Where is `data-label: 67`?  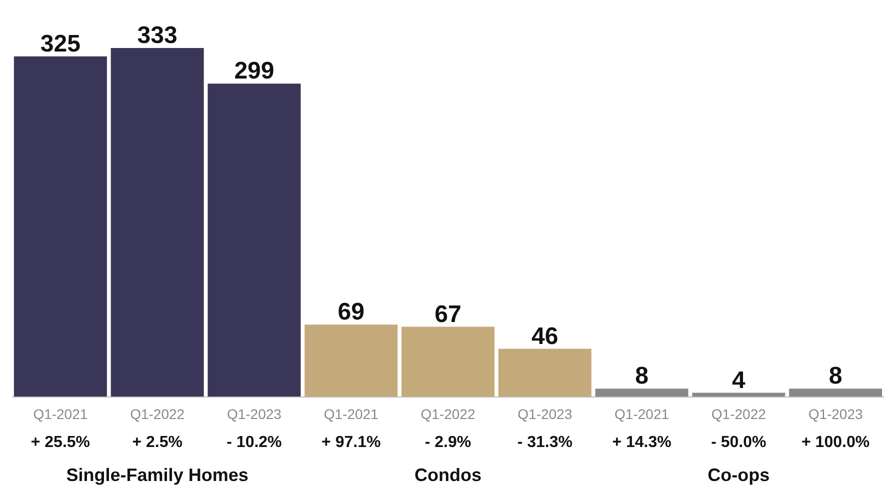
data-label: 67 is located at coordinates (448, 314).